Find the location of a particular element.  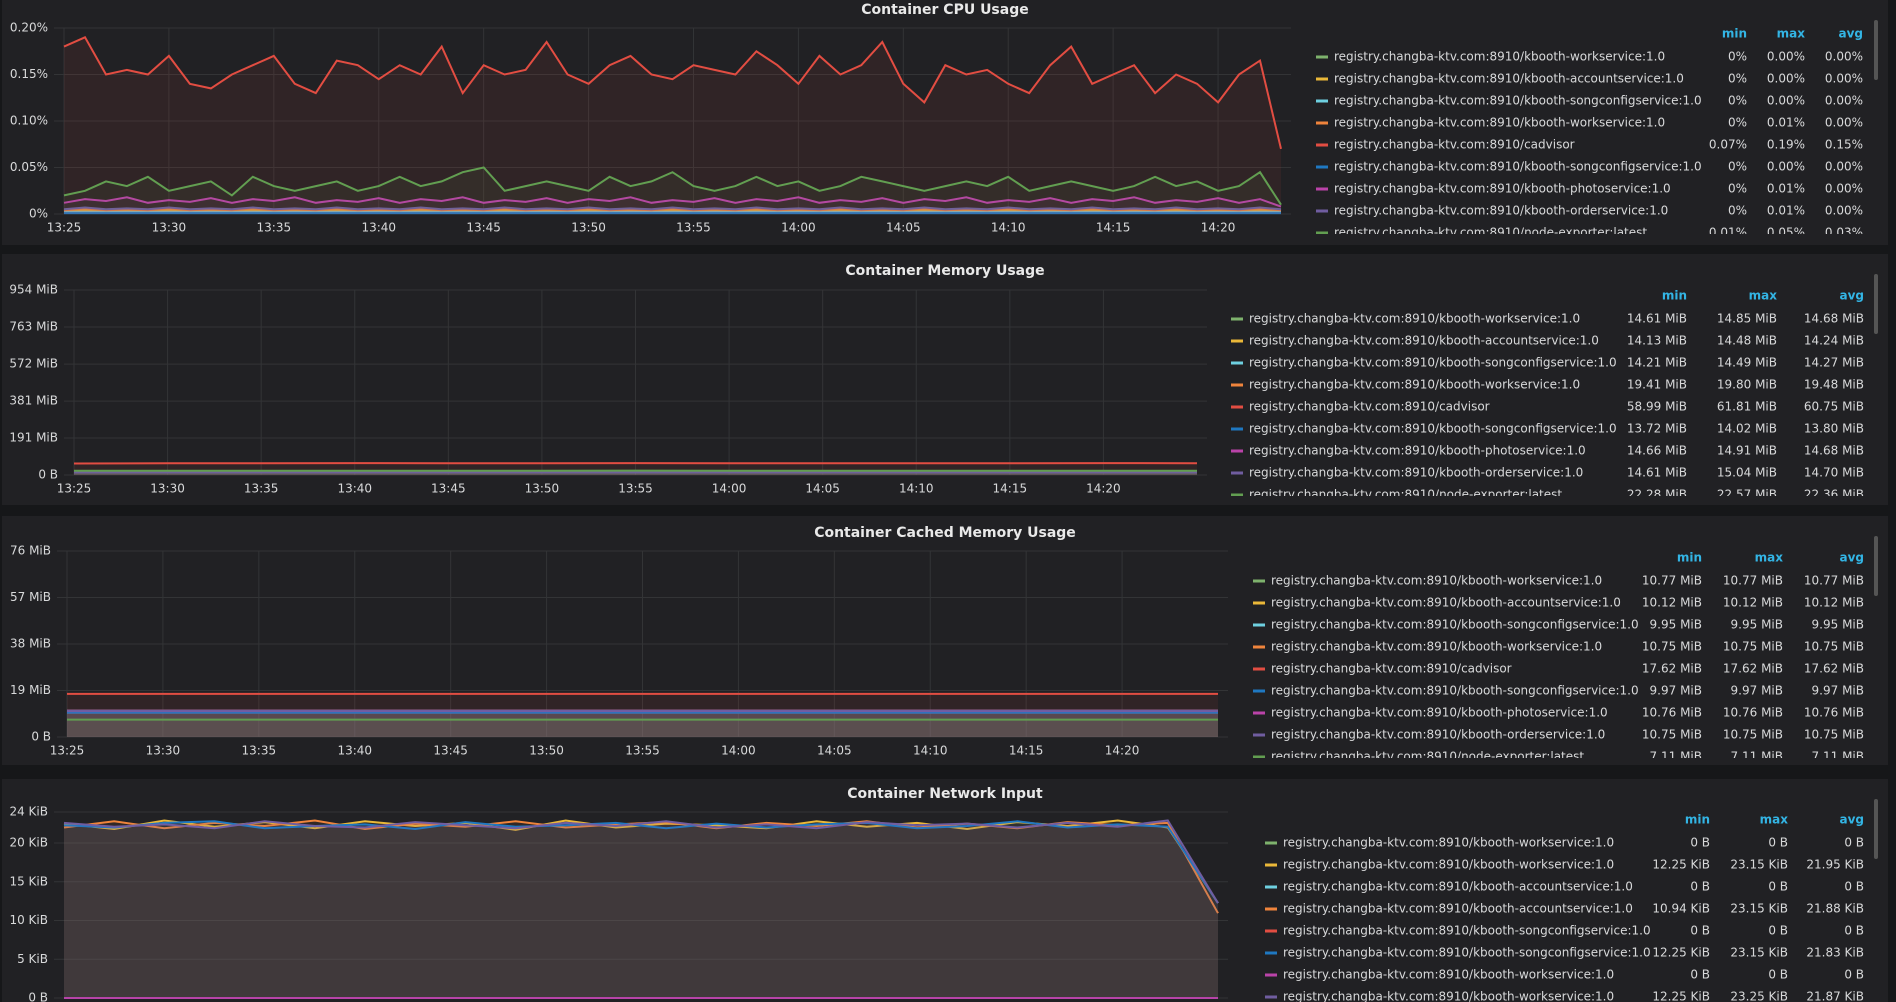

legend-value: 0% is located at coordinates (1737, 211).